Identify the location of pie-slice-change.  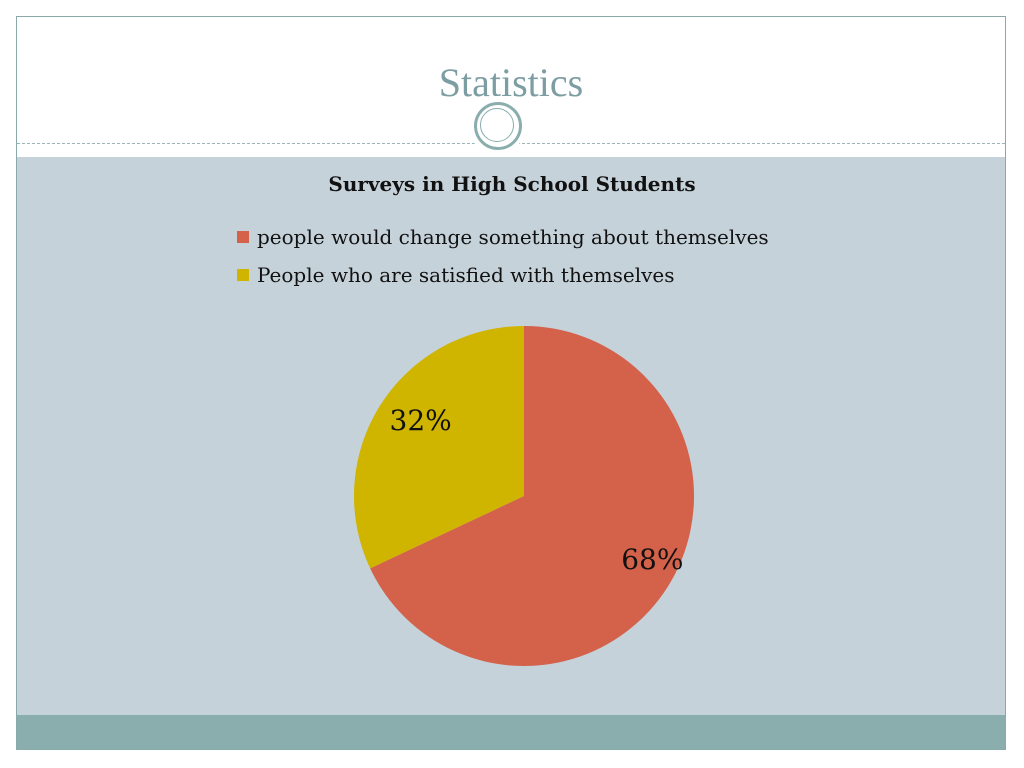
(532, 496).